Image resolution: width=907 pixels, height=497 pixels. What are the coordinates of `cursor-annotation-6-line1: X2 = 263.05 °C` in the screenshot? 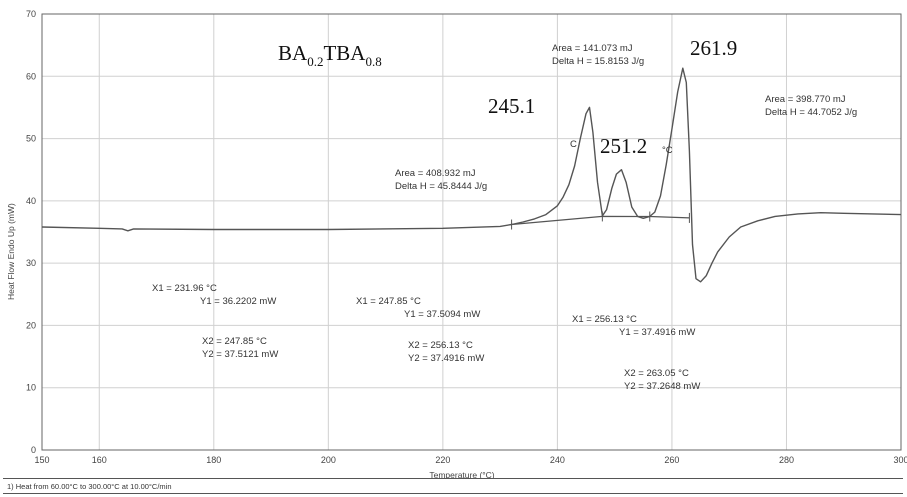 It's located at (656, 373).